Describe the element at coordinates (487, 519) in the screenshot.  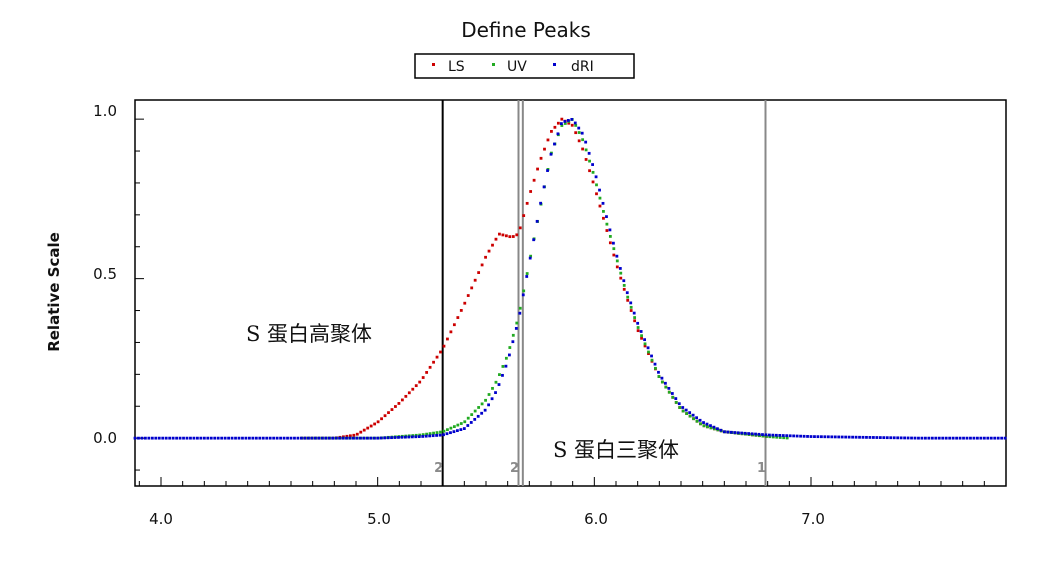
I see `x-axis: 4.0 5.0 6.0 7.0` at that location.